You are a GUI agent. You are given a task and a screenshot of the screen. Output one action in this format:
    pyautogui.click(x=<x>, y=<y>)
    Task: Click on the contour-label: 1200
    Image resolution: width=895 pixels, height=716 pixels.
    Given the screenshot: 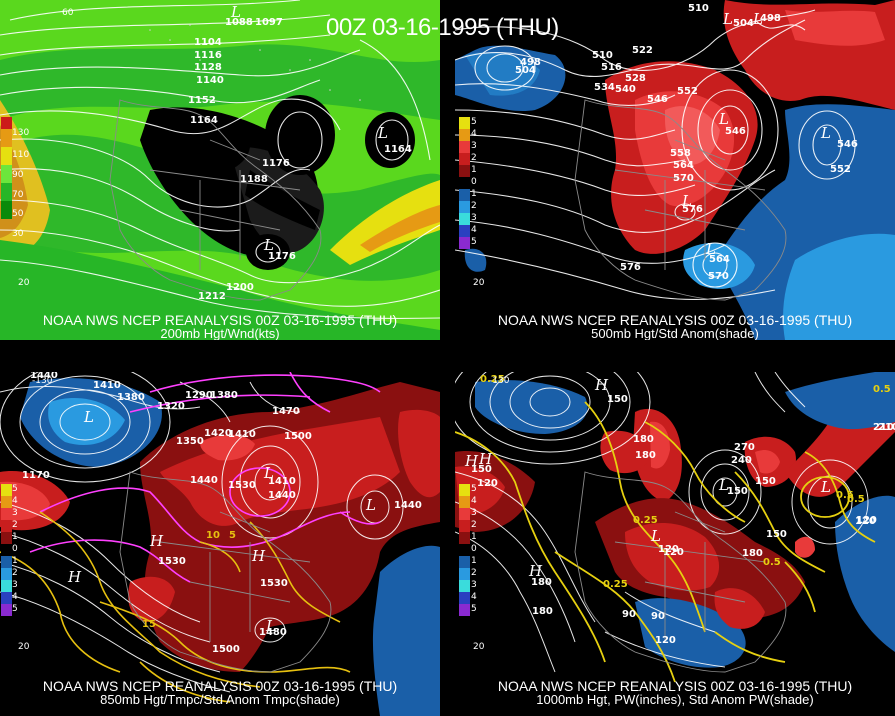 What is the action you would take?
    pyautogui.click(x=240, y=287)
    